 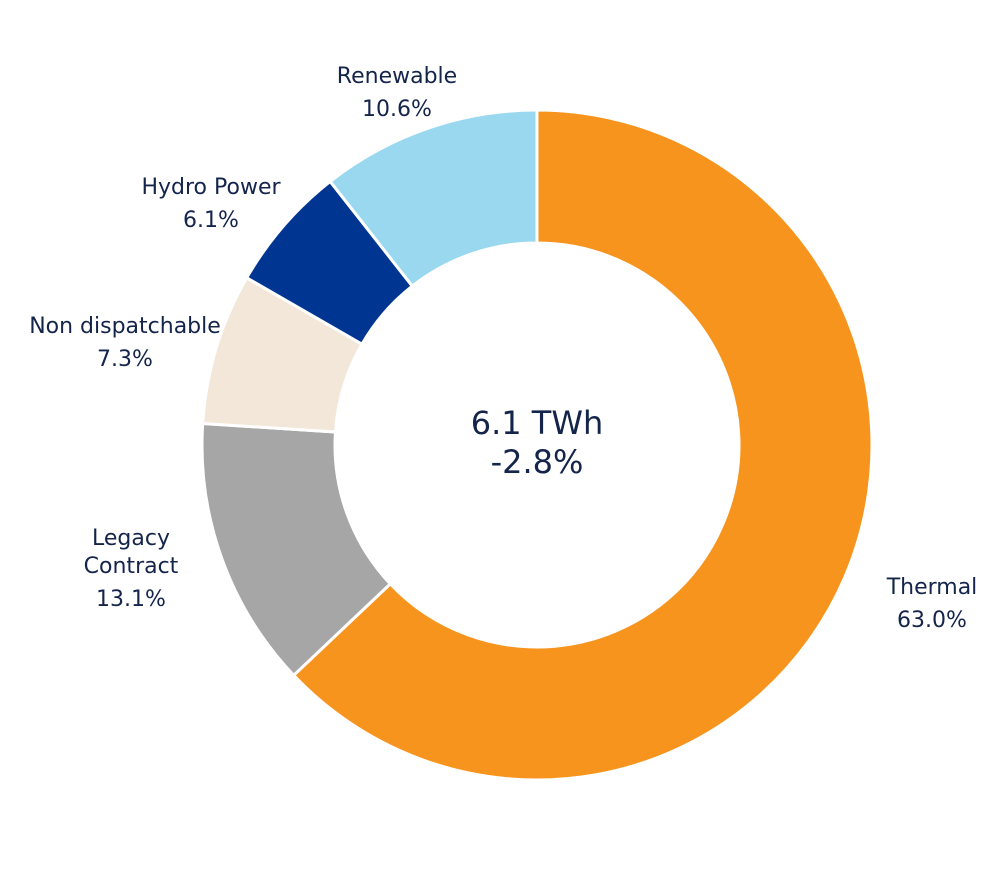 What do you see at coordinates (125, 326) in the screenshot?
I see `label-nondispatch-name: Non dispatchable` at bounding box center [125, 326].